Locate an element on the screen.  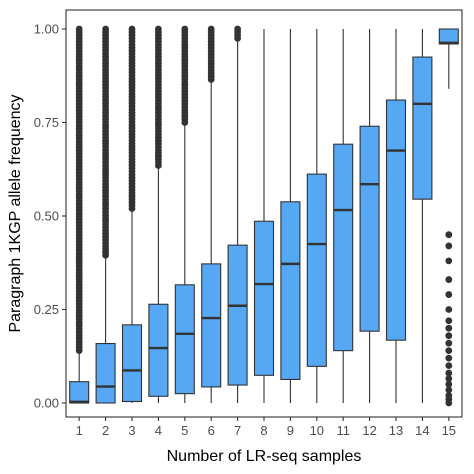
x-tick-label: 1 is located at coordinates (79, 430).